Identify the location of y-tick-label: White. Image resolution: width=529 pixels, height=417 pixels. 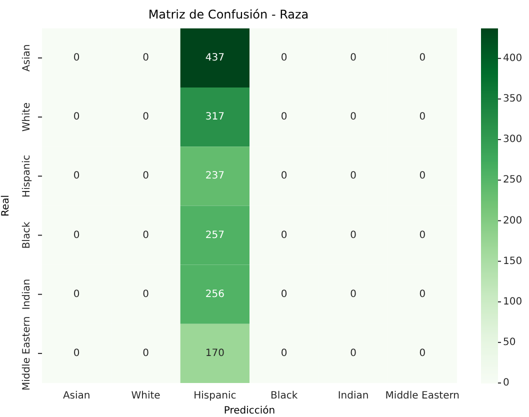
(27, 117).